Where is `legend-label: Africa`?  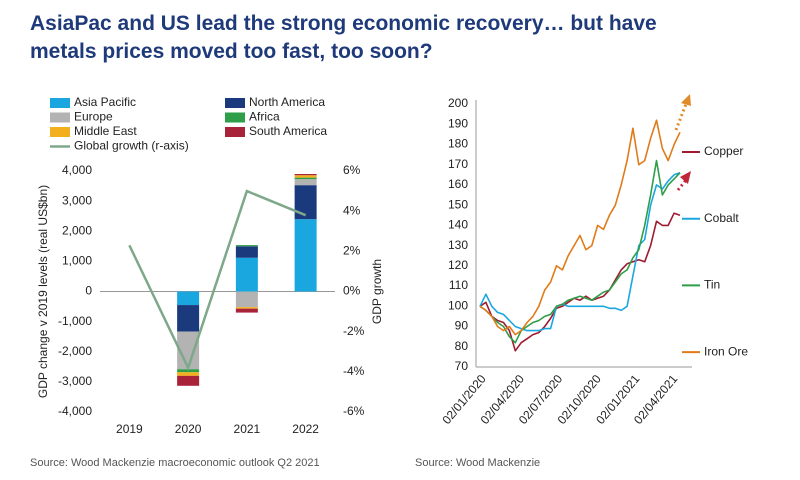
legend-label: Africa is located at coordinates (264, 117).